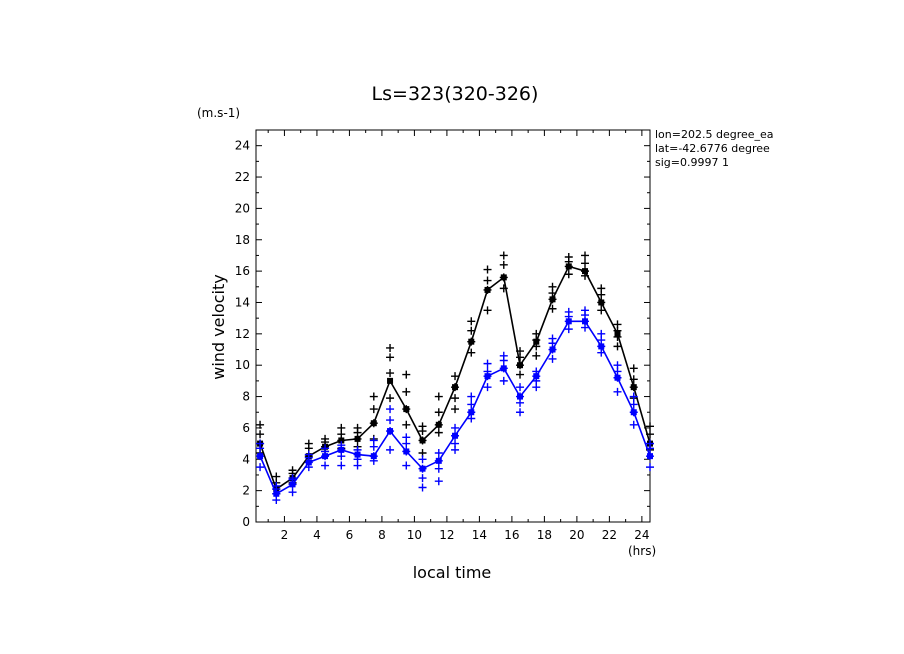  I want to click on x-tick-label: 18, so click(544, 535).